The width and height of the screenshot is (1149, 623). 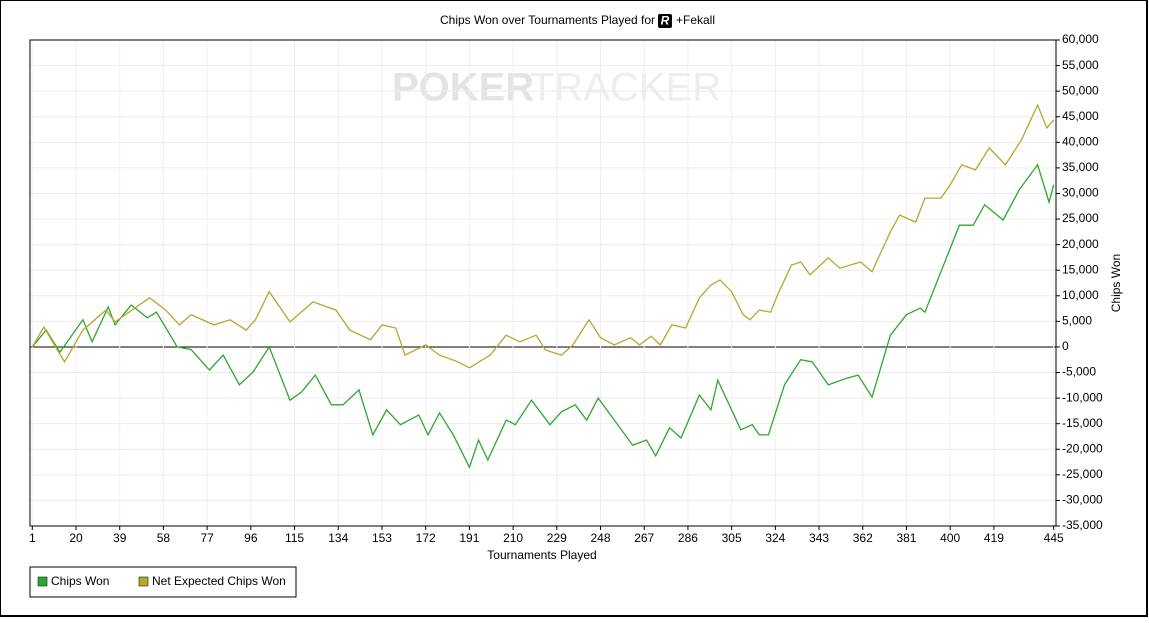 I want to click on y-tick-label: 25,000, so click(x=1080, y=218).